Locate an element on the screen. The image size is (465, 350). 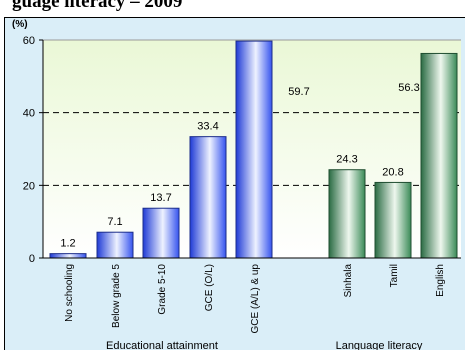
data-label: 59.7 is located at coordinates (298, 92).